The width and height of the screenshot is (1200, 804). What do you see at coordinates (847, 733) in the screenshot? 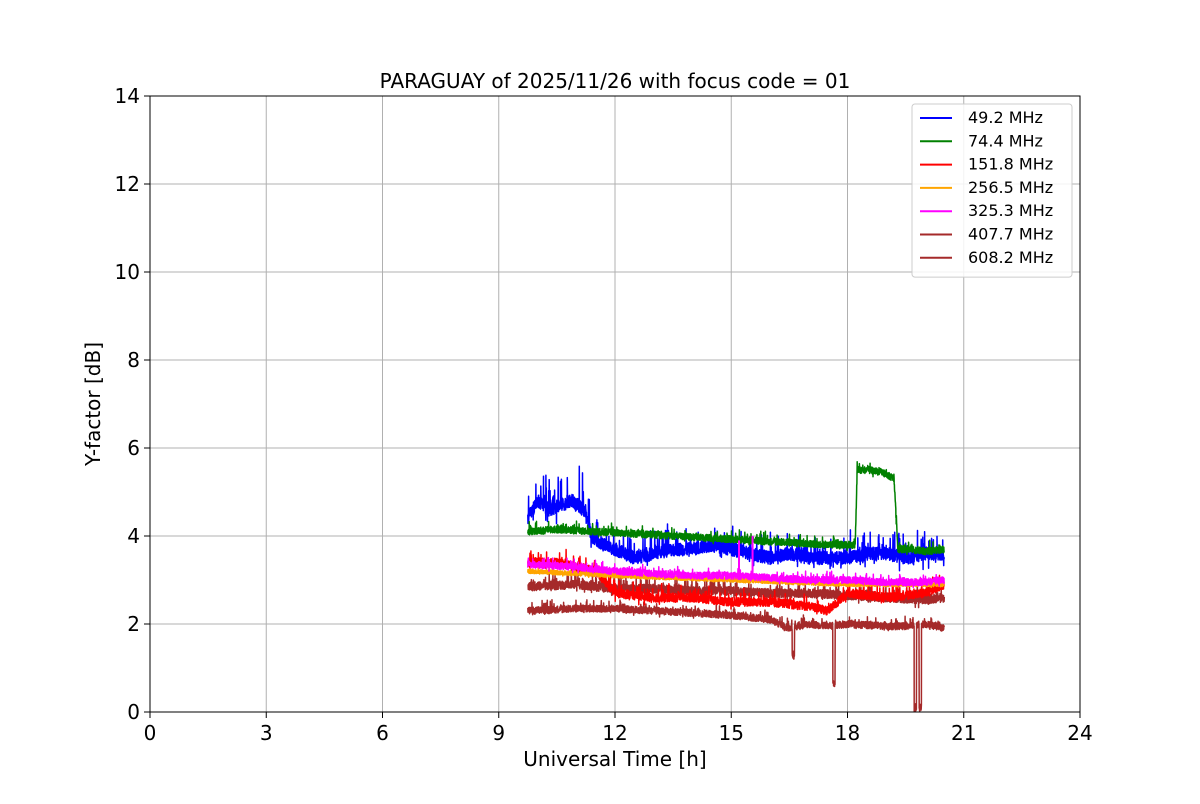
I see `x-tick-label: 18` at bounding box center [847, 733].